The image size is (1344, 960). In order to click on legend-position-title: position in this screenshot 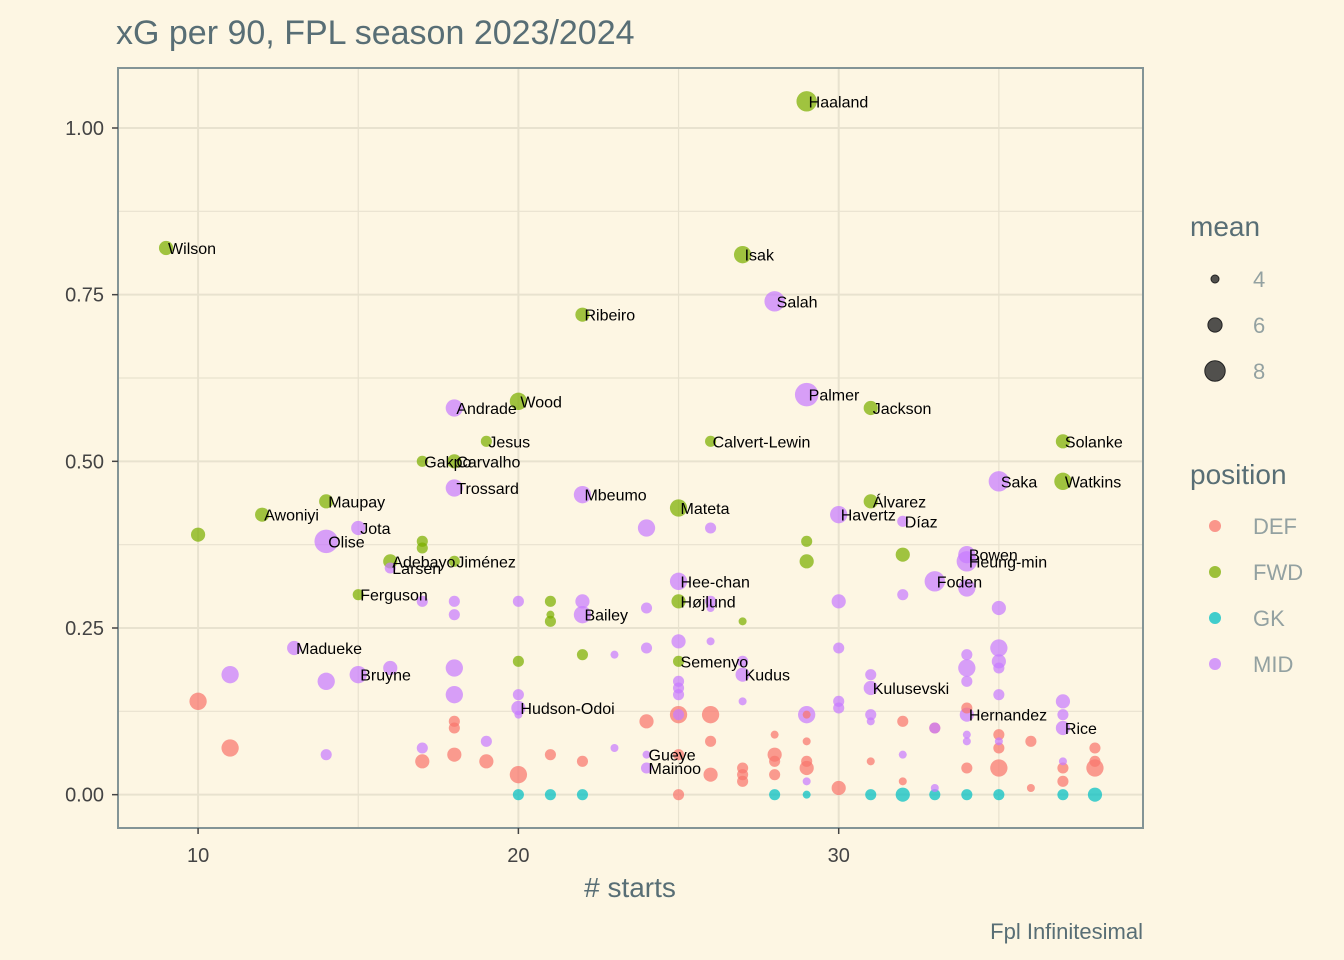, I will do `click(1238, 474)`.